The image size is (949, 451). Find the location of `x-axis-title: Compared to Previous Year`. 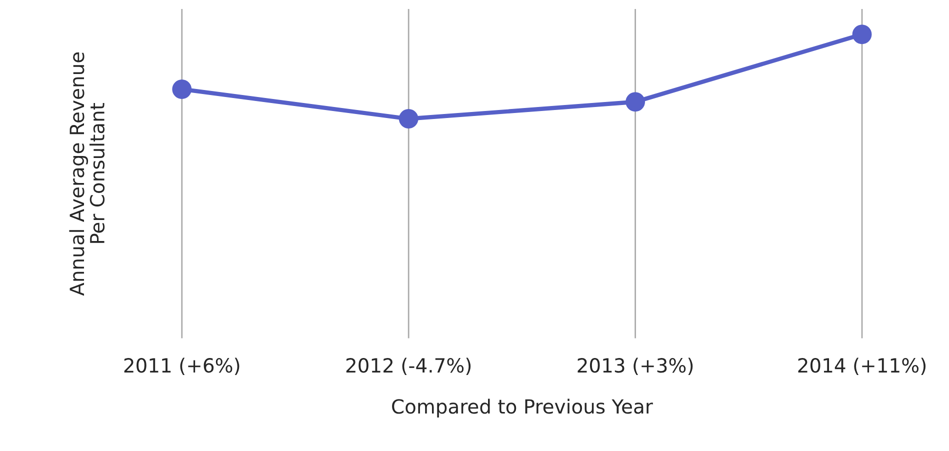

x-axis-title: Compared to Previous Year is located at coordinates (522, 408).